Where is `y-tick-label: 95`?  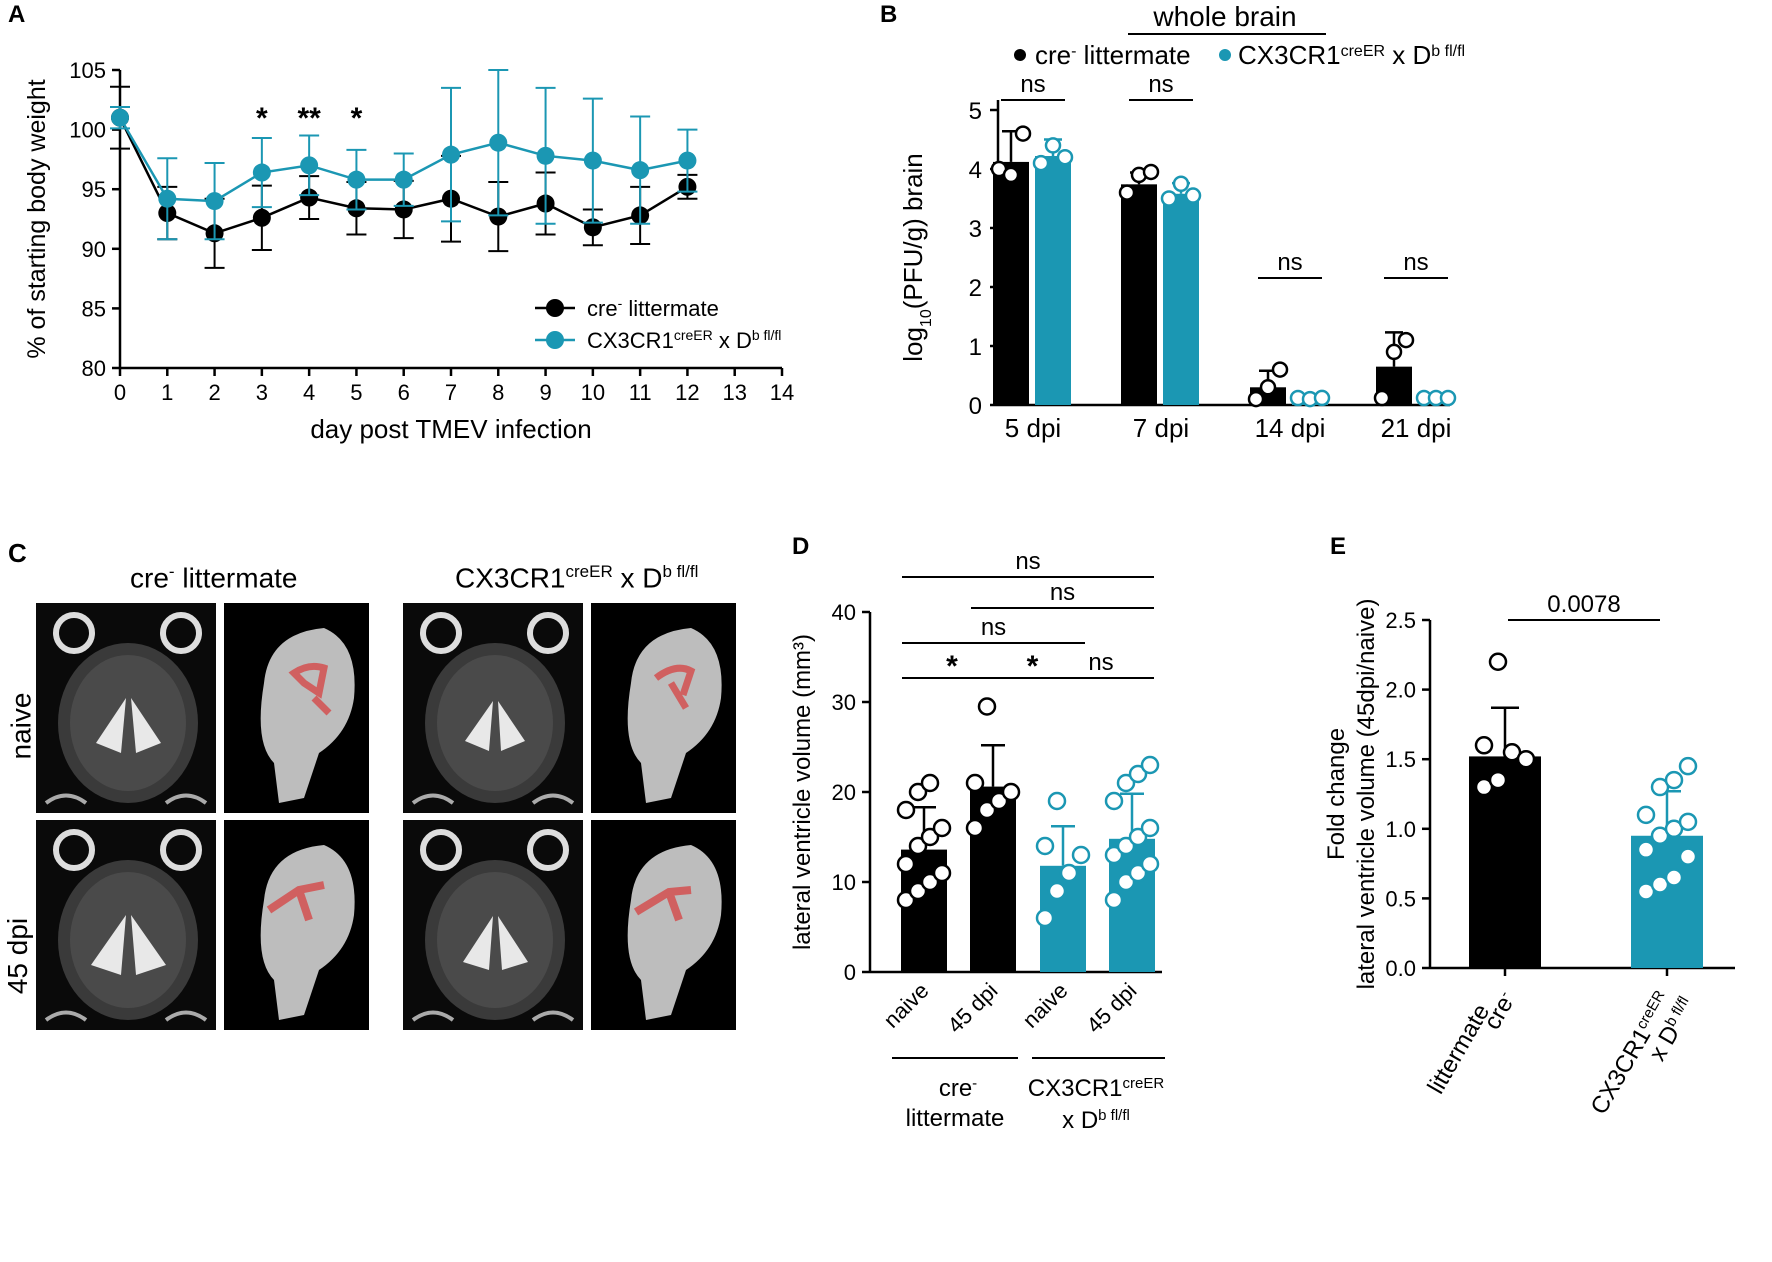
y-tick-label: 95 is located at coordinates (94, 189).